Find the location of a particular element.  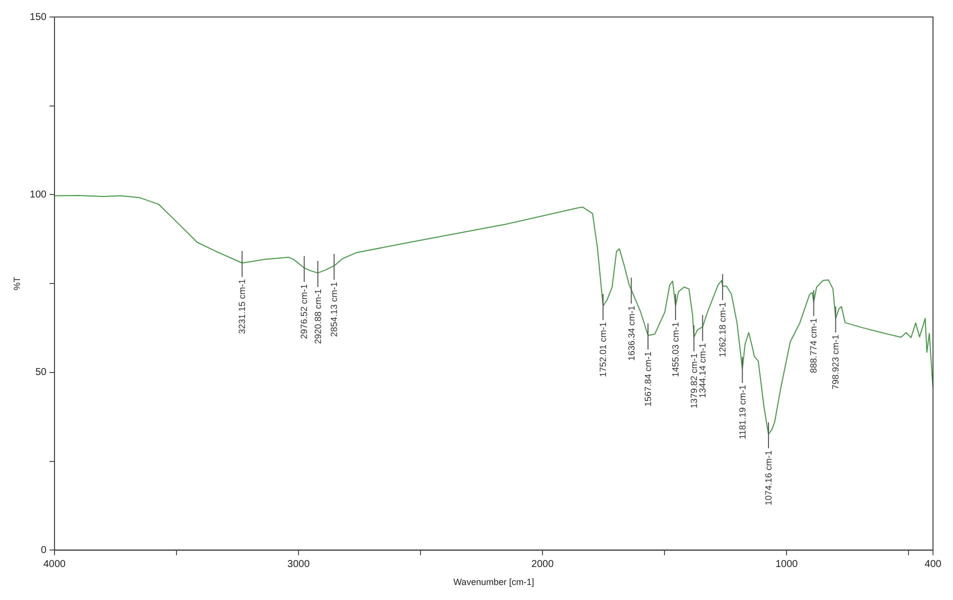

annotation: 798.923 cm-1 is located at coordinates (835, 362).